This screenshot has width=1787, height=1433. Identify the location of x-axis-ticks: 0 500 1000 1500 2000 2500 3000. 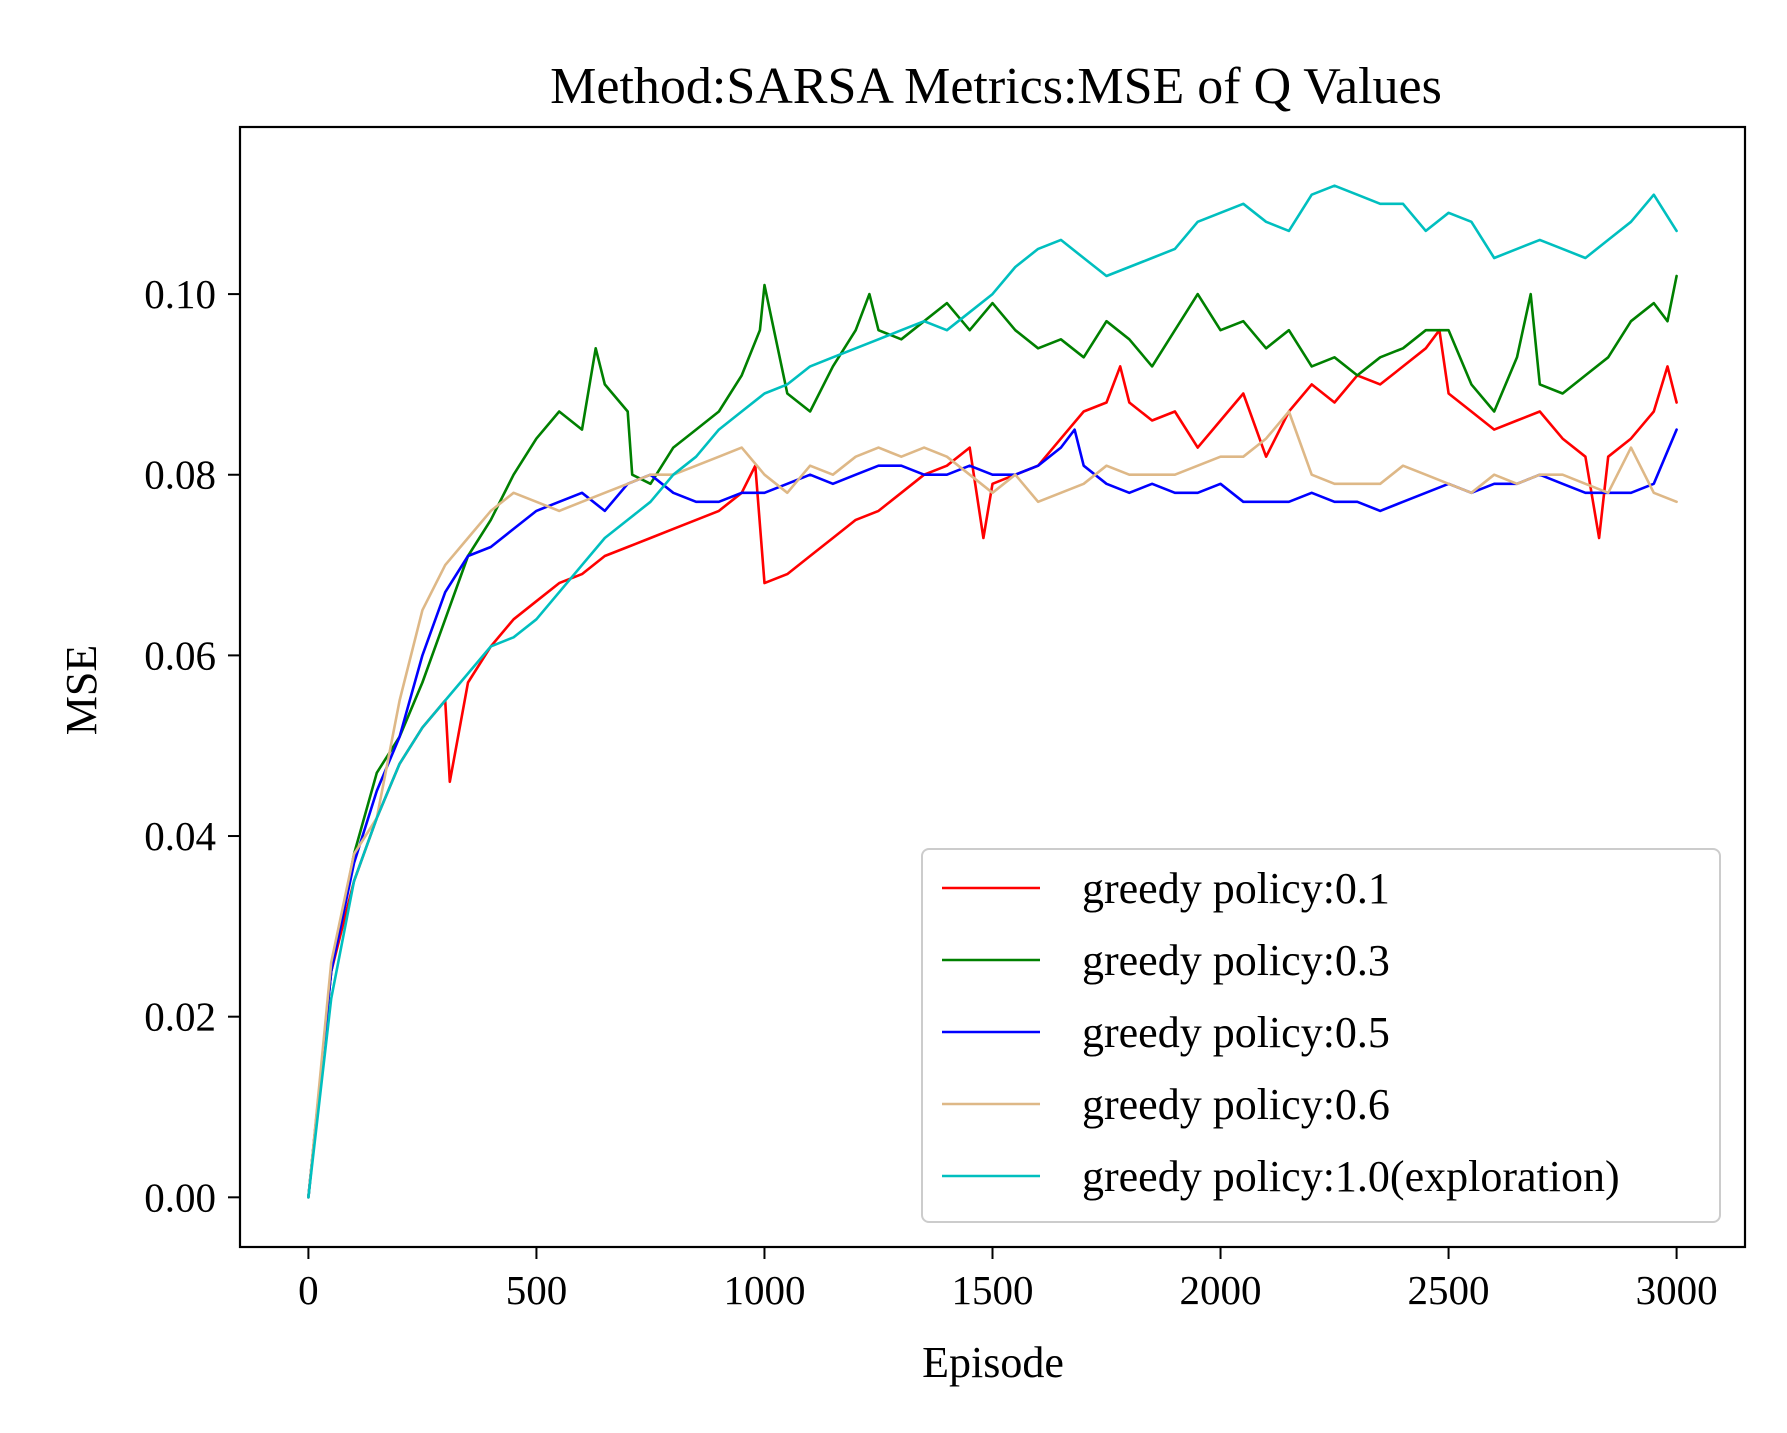
(1008, 1280).